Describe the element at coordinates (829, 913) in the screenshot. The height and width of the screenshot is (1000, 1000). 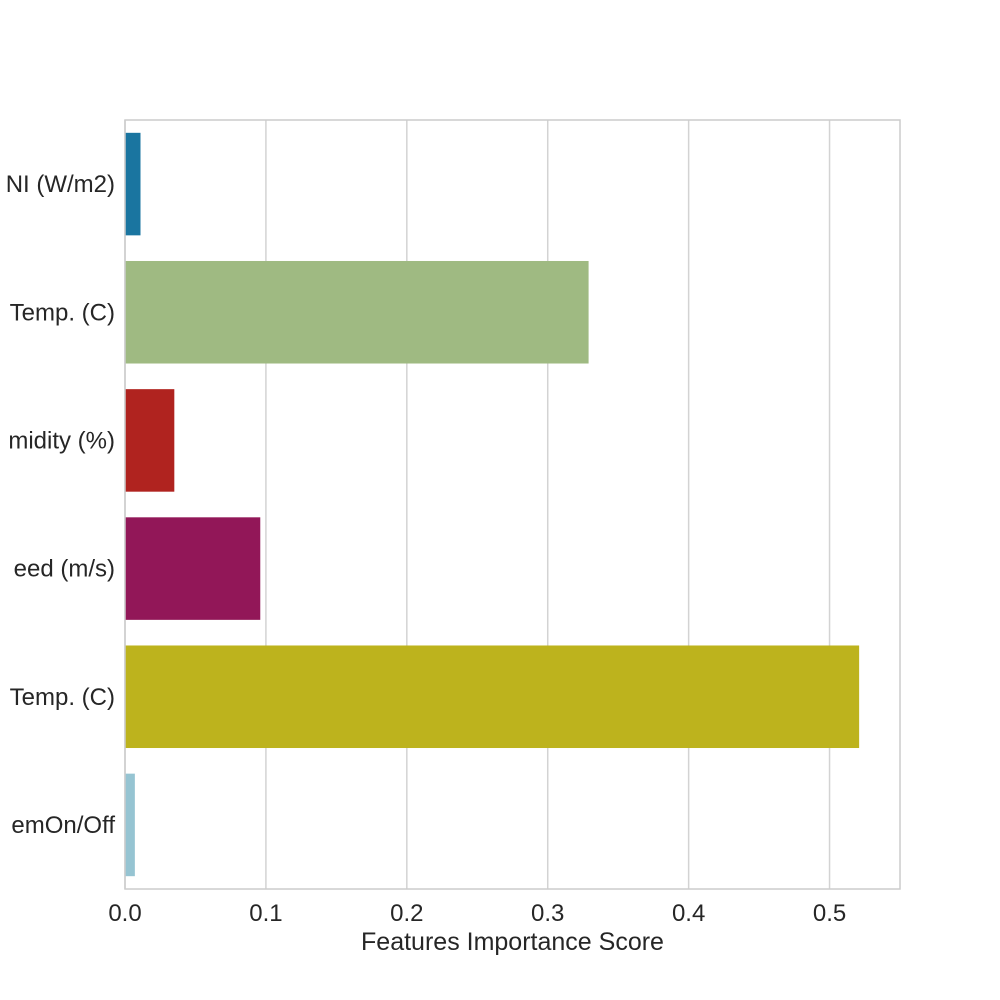
I see `x-tick-label: 0.5` at that location.